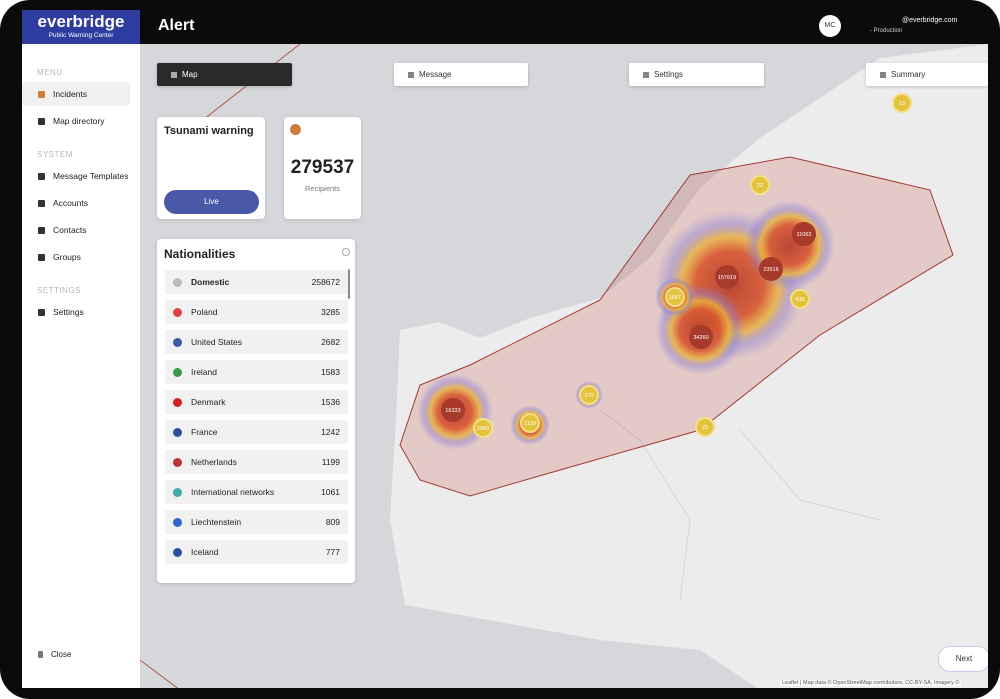  Describe the element at coordinates (461, 74) in the screenshot. I see `tab: Message` at that location.